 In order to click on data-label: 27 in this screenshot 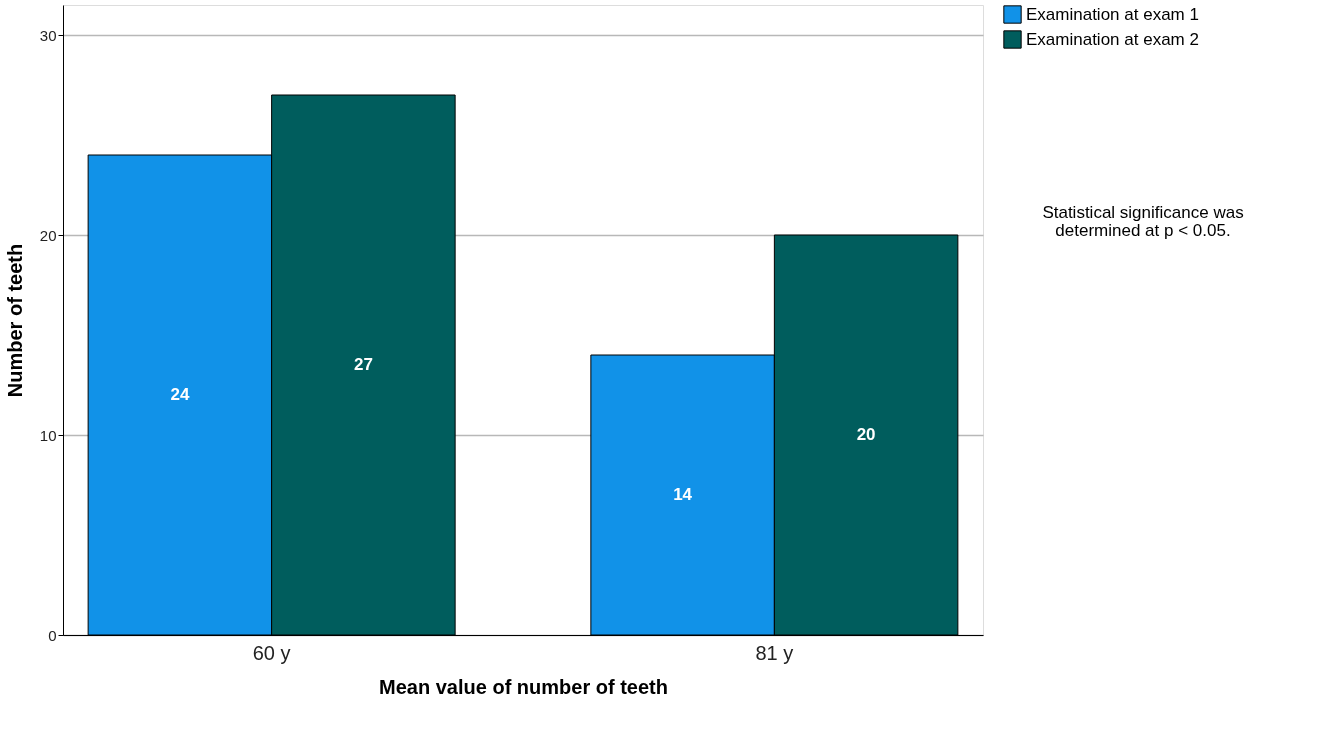, I will do `click(363, 364)`.